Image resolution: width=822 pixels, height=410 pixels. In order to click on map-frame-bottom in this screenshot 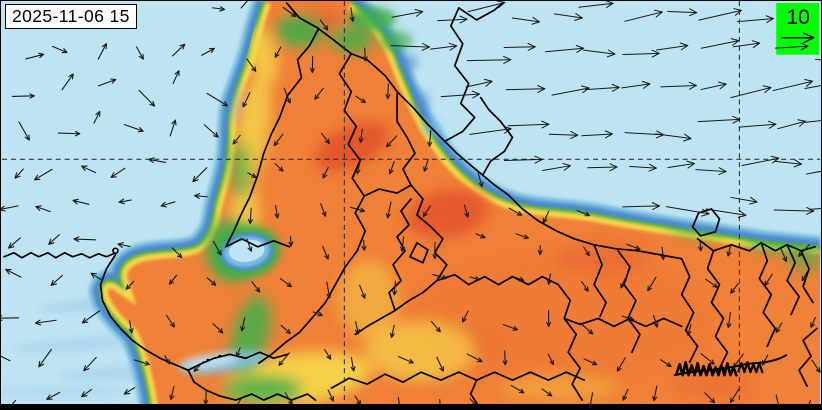, I will do `click(411, 406)`.